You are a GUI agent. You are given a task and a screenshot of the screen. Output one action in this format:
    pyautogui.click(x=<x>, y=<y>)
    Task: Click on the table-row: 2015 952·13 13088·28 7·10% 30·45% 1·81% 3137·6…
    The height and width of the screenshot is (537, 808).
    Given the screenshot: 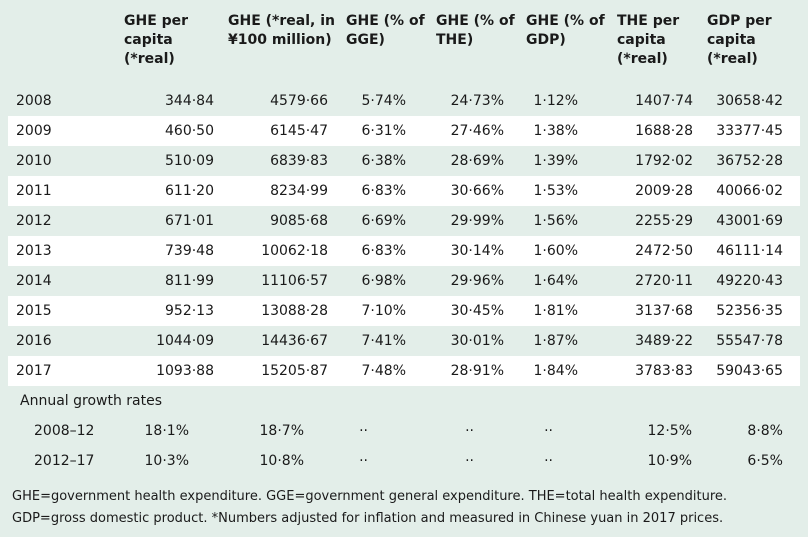 What is the action you would take?
    pyautogui.click(x=404, y=311)
    